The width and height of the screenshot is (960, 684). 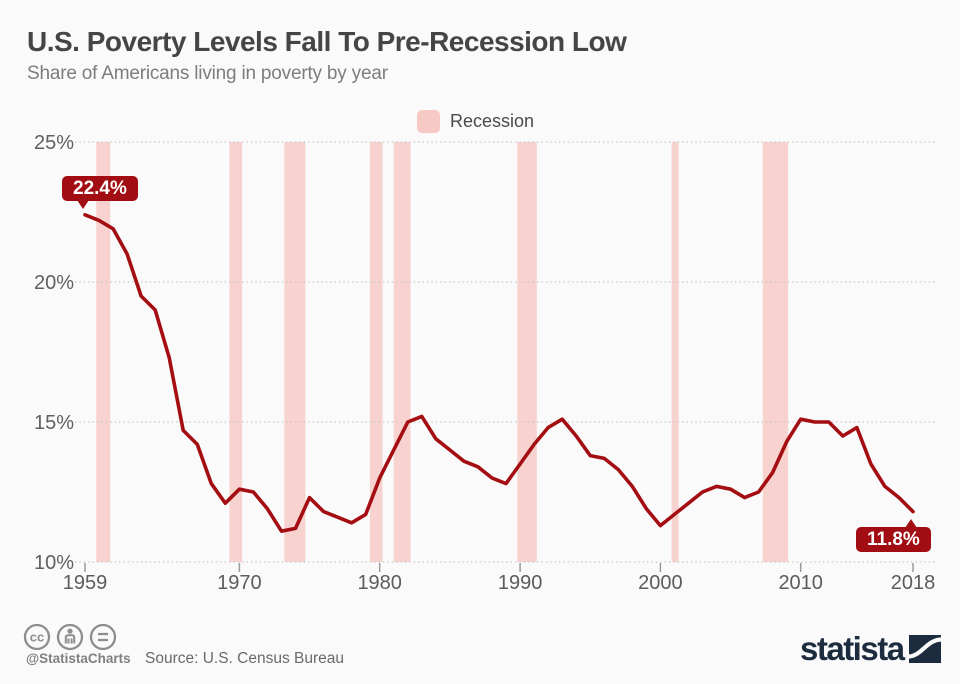 What do you see at coordinates (852, 648) in the screenshot?
I see `statista-wordmark: statista` at bounding box center [852, 648].